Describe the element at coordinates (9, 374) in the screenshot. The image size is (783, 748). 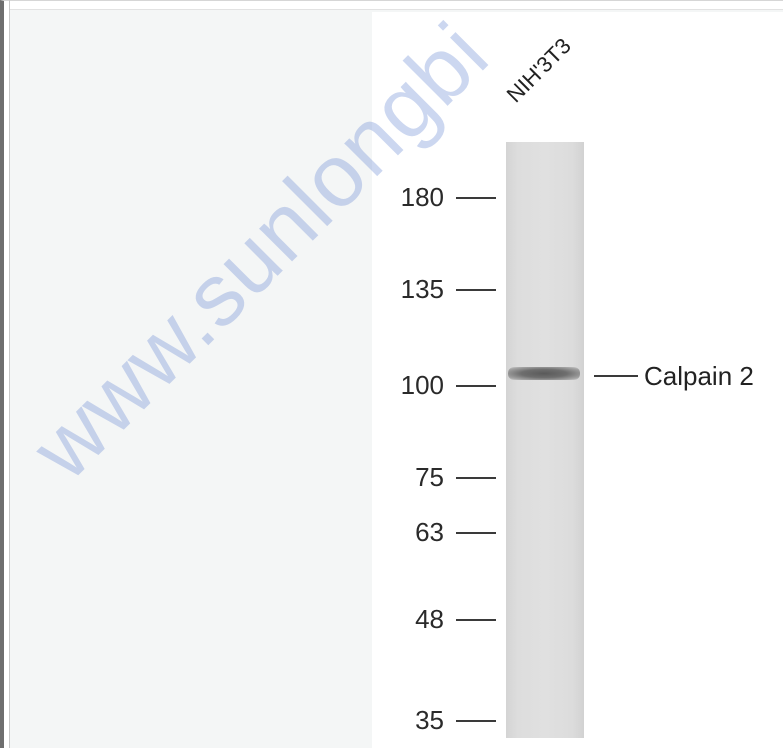
I see `frame-inner-rule` at that location.